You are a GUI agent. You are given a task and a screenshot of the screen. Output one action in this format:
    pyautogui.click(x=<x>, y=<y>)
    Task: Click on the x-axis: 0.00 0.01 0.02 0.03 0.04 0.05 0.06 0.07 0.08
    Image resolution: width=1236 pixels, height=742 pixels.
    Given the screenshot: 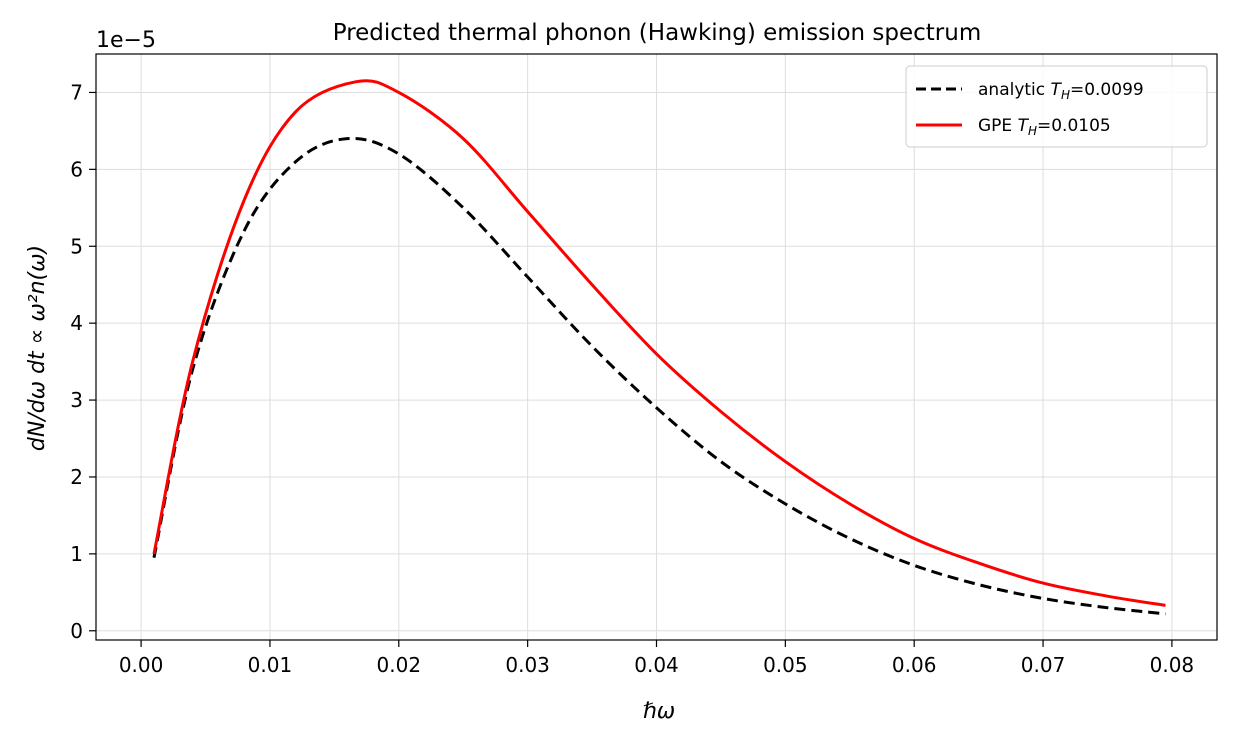 What is the action you would take?
    pyautogui.click(x=656, y=658)
    